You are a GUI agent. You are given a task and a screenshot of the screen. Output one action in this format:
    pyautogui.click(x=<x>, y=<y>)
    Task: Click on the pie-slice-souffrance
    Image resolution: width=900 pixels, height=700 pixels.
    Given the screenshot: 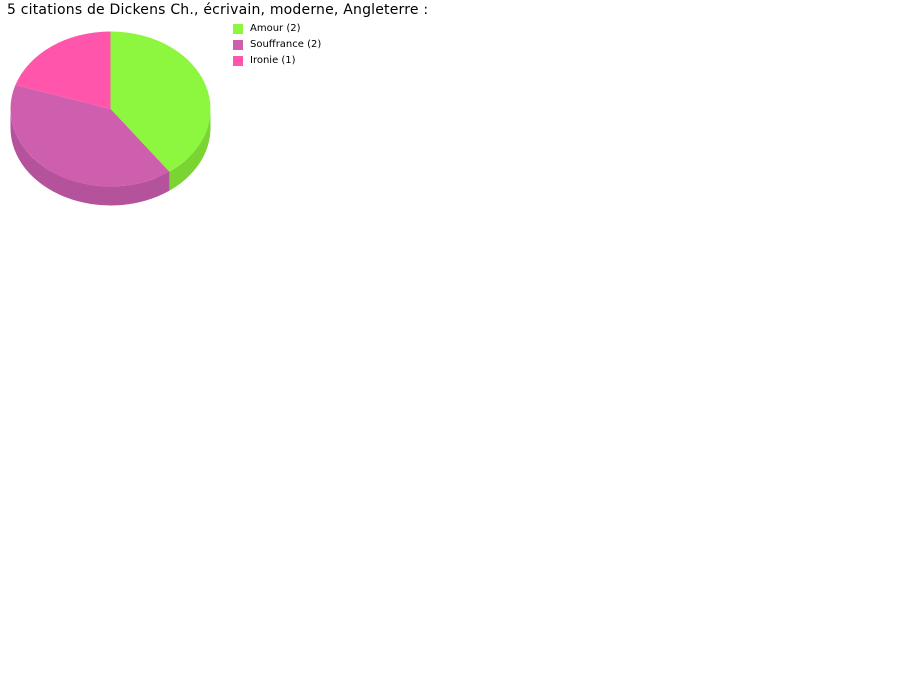 What is the action you would take?
    pyautogui.click(x=90, y=136)
    